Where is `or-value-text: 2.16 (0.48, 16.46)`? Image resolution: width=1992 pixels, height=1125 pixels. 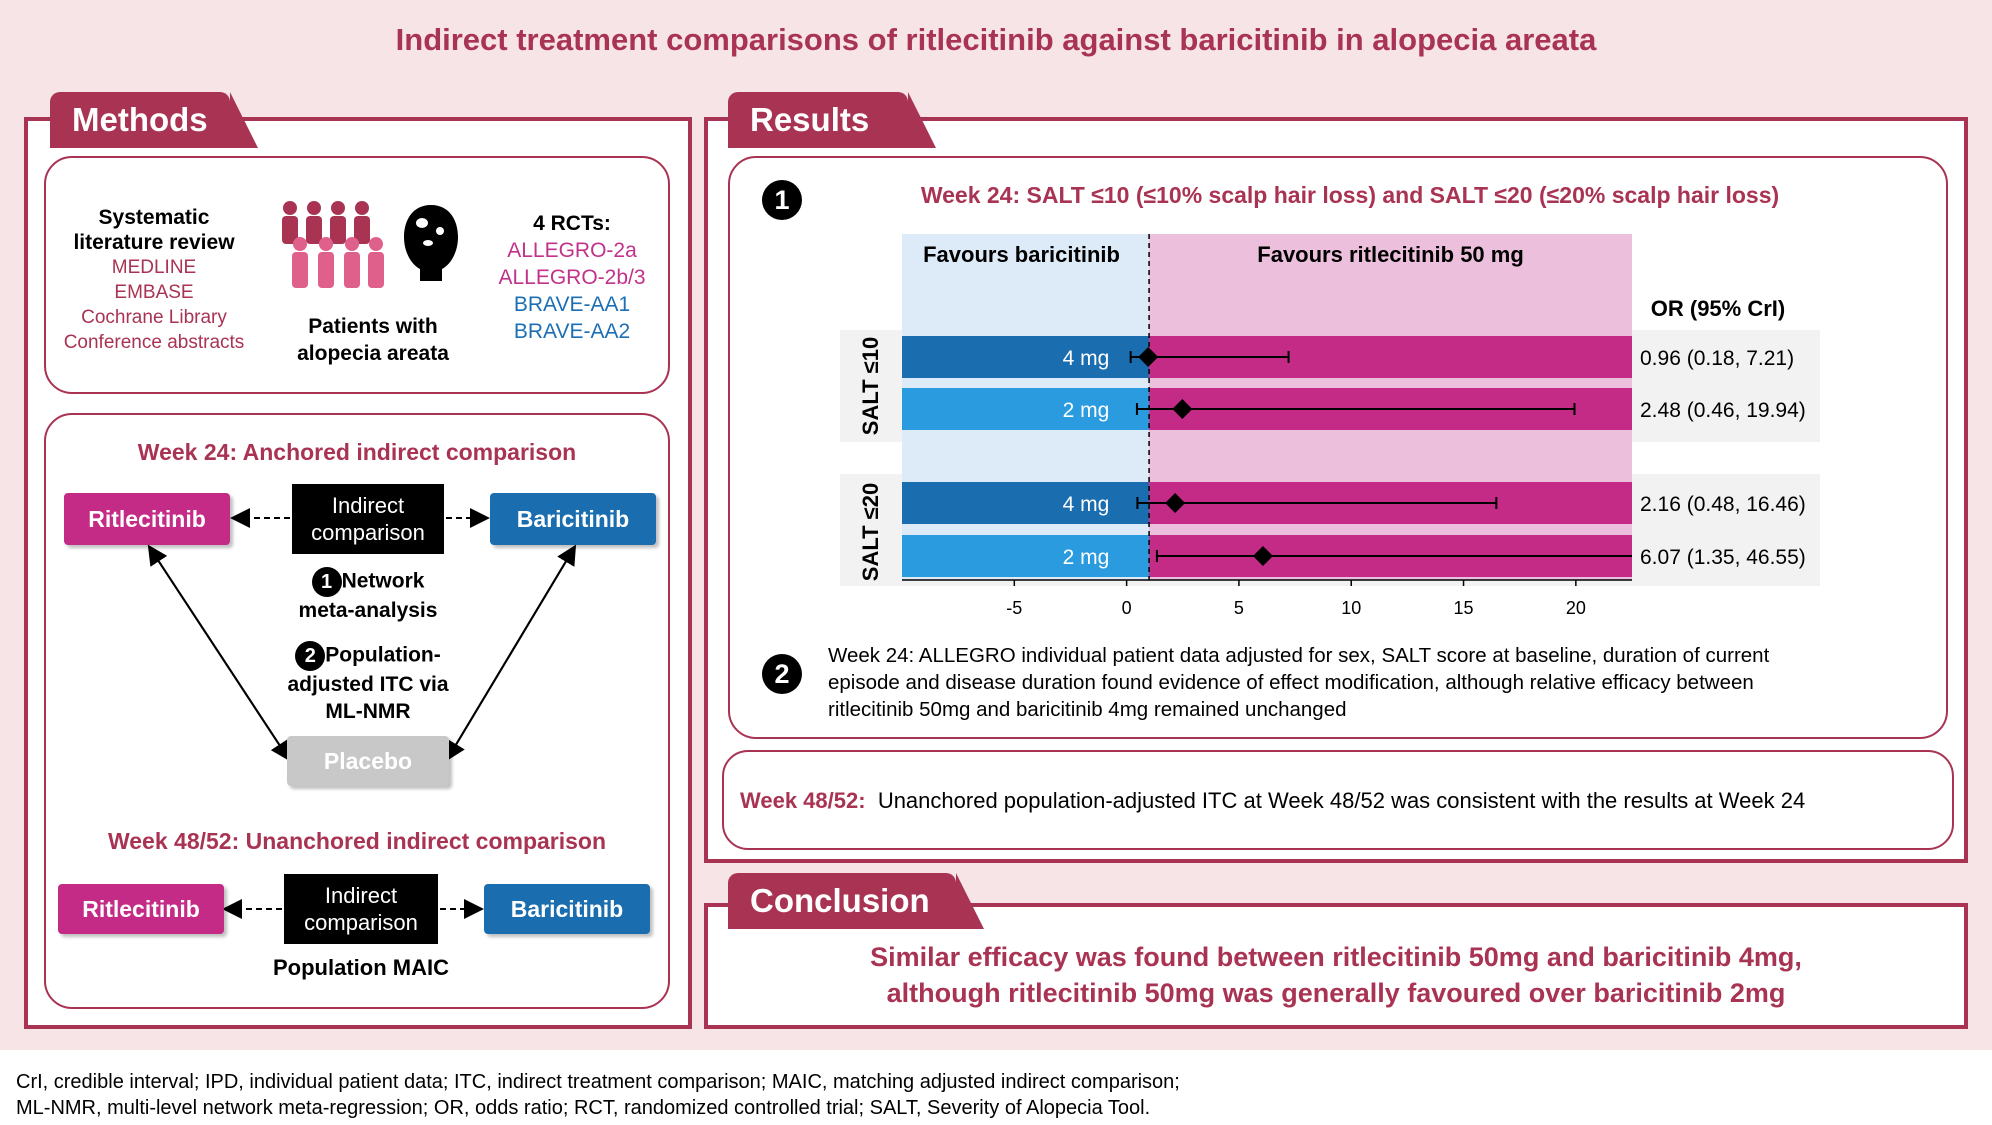
or-value-text: 2.16 (0.48, 16.46) is located at coordinates (1723, 504).